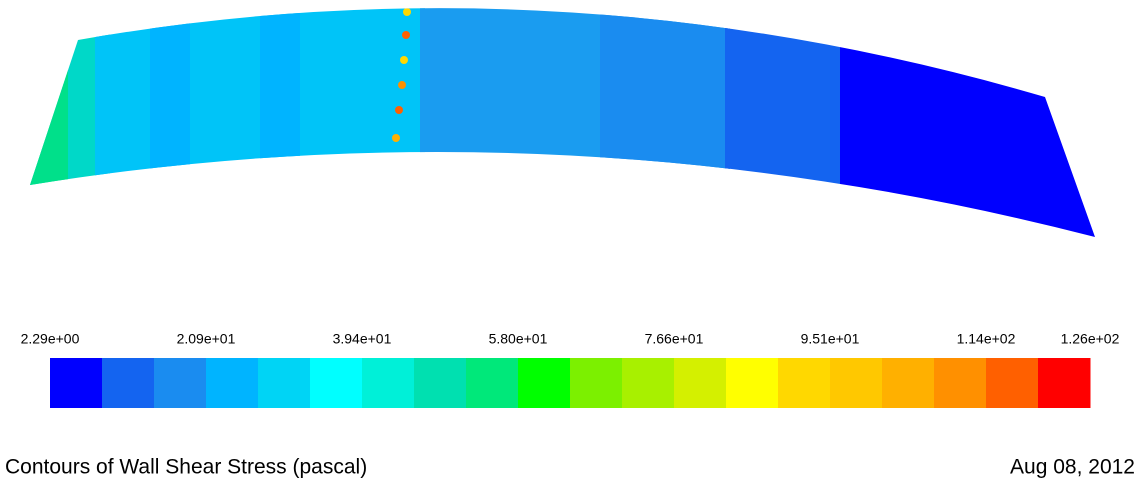  I want to click on colorbar-label: 1.14e+02, so click(986, 339).